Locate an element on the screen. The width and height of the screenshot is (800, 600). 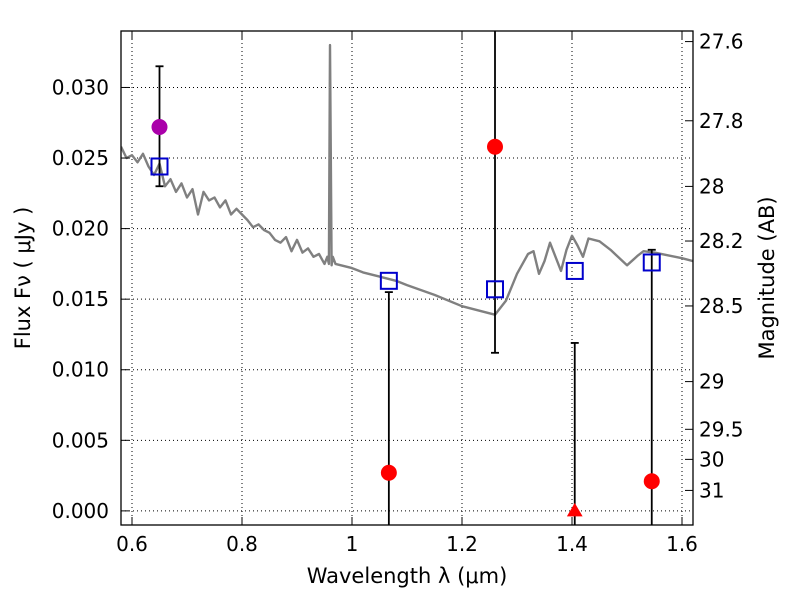
y-axis-label-right: Magnitude (AB) is located at coordinates (767, 277).